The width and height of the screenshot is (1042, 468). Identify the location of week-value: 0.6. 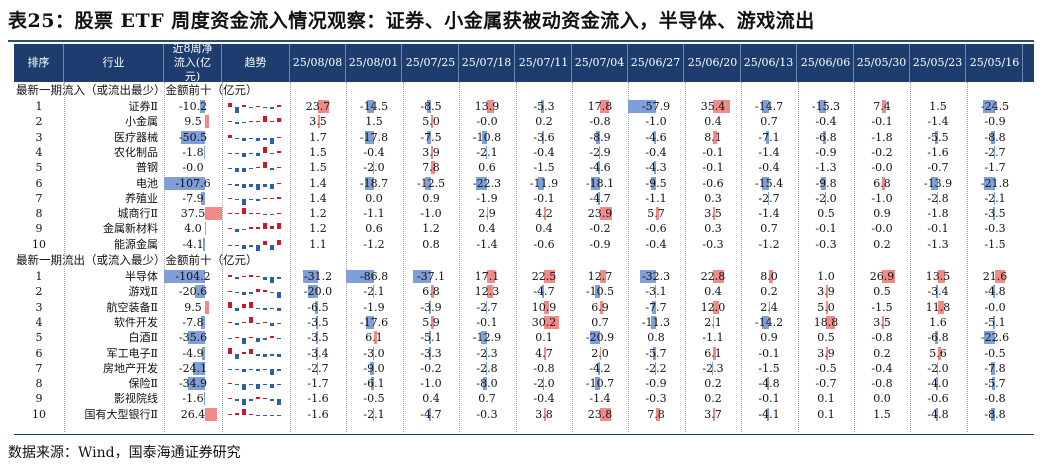
(487, 168).